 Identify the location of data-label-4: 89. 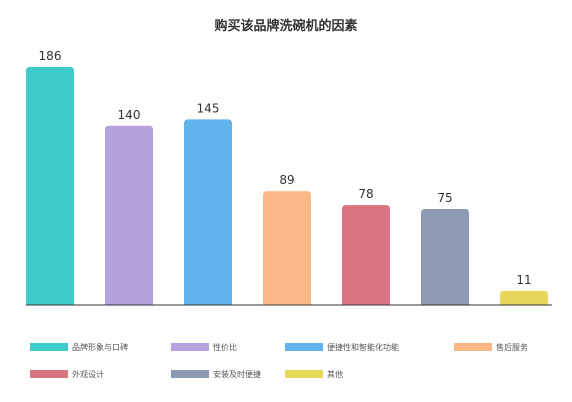
(286, 180).